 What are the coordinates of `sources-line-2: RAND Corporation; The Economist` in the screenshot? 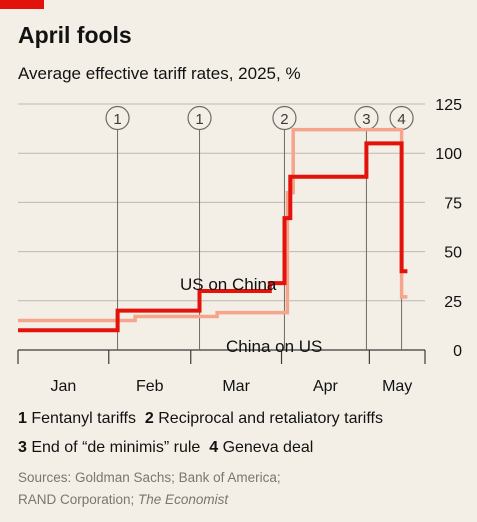 It's located at (123, 499).